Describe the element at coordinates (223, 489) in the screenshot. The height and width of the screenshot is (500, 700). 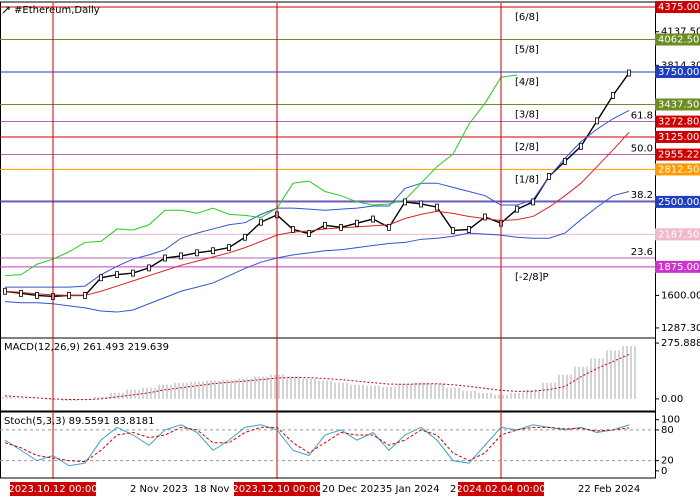
I see `x-tick-label: 18 Nov 202` at that location.